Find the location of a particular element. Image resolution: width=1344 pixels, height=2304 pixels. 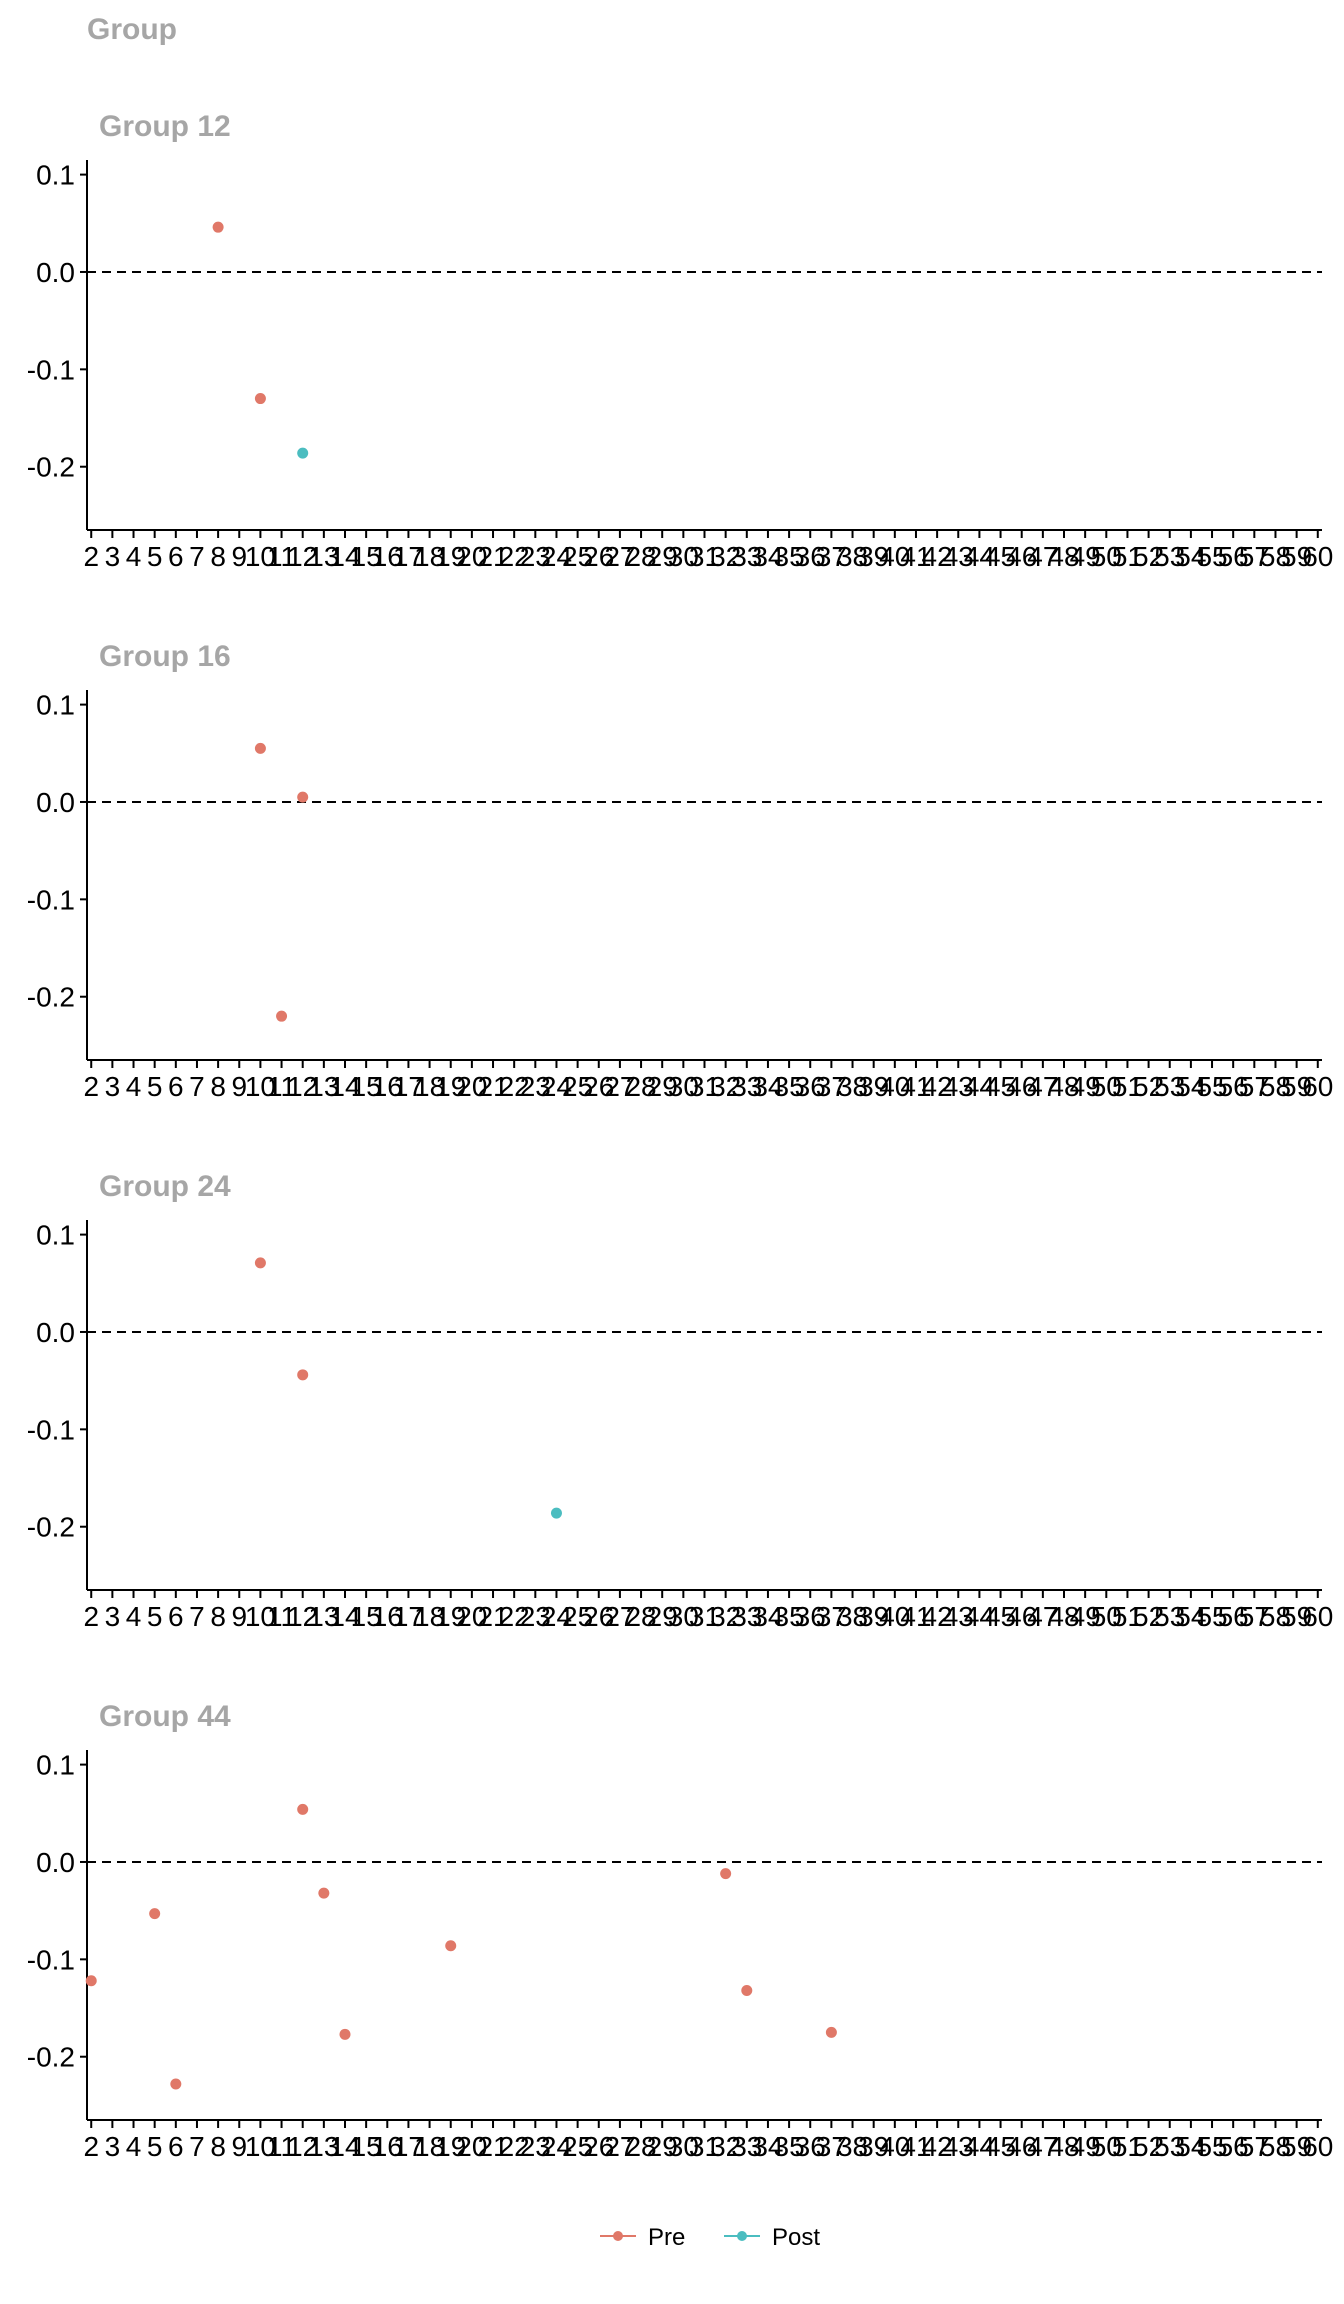

x-tick-label: 37 is located at coordinates (831, 556).